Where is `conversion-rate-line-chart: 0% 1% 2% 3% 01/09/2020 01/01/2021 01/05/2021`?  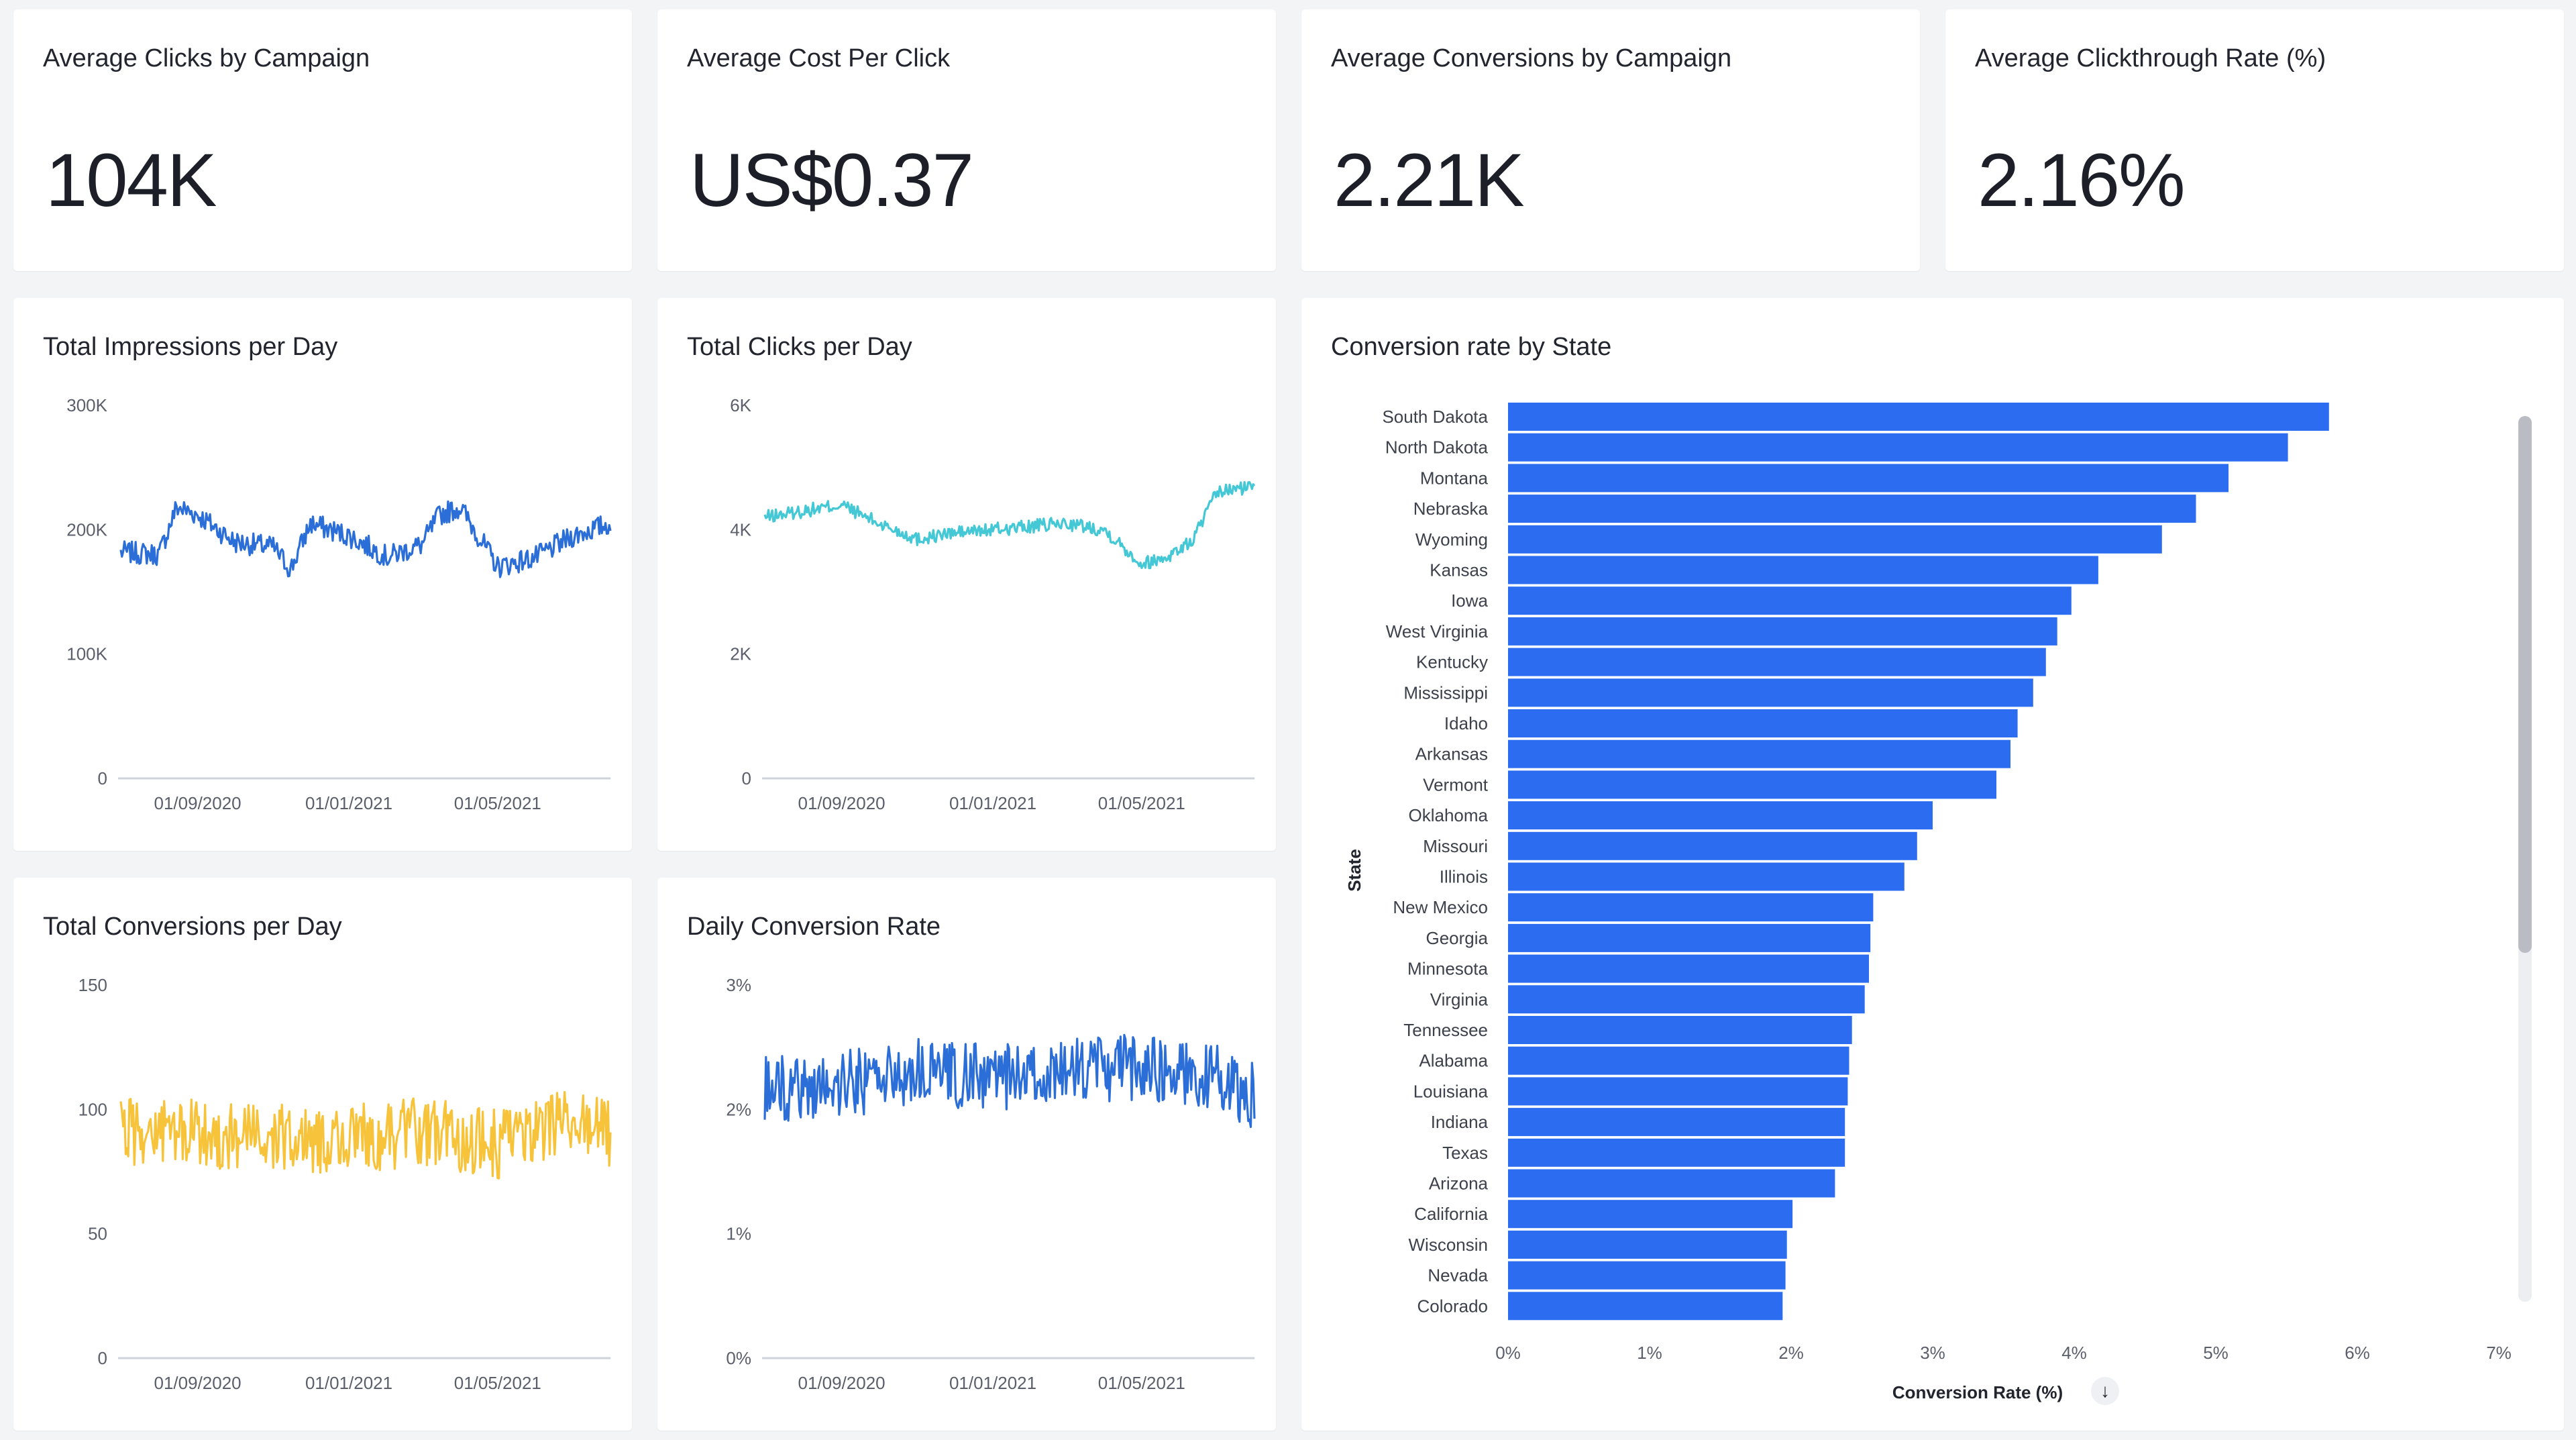 conversion-rate-line-chart: 0% 1% 2% 3% 01/09/2020 01/01/2021 01/05/2021 is located at coordinates (966, 1154).